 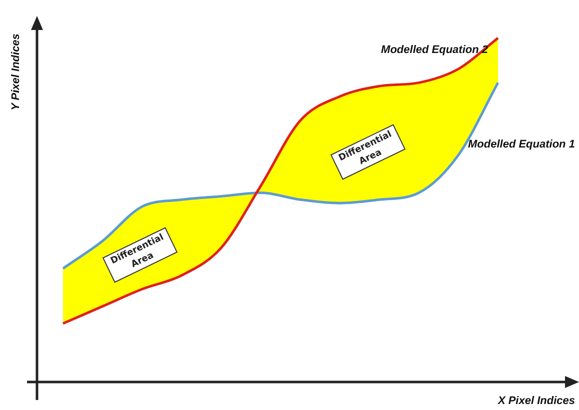 What do you see at coordinates (434, 50) in the screenshot?
I see `series-label: Modelled Equation 2` at bounding box center [434, 50].